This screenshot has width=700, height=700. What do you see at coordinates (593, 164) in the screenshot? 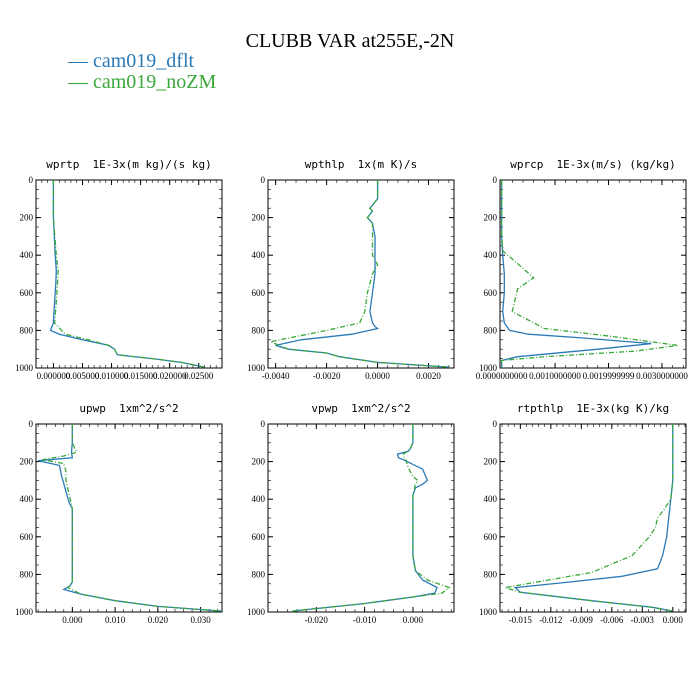
I see `panel-title-wprcp: wprcp 1E-3x(m/s) (kg/kg)` at bounding box center [593, 164].